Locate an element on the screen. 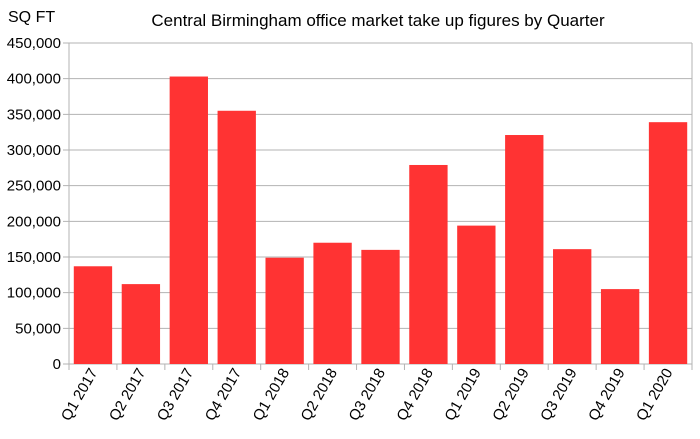 Image resolution: width=700 pixels, height=439 pixels. y-axis-label: SQ FT is located at coordinates (31, 17).